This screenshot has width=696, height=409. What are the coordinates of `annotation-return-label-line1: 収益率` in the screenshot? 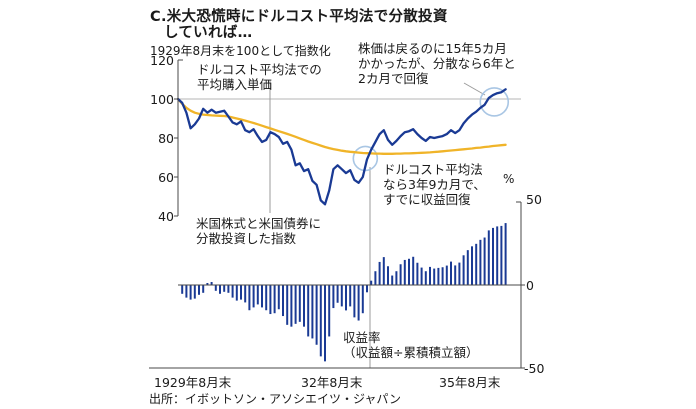 It's located at (362, 337).